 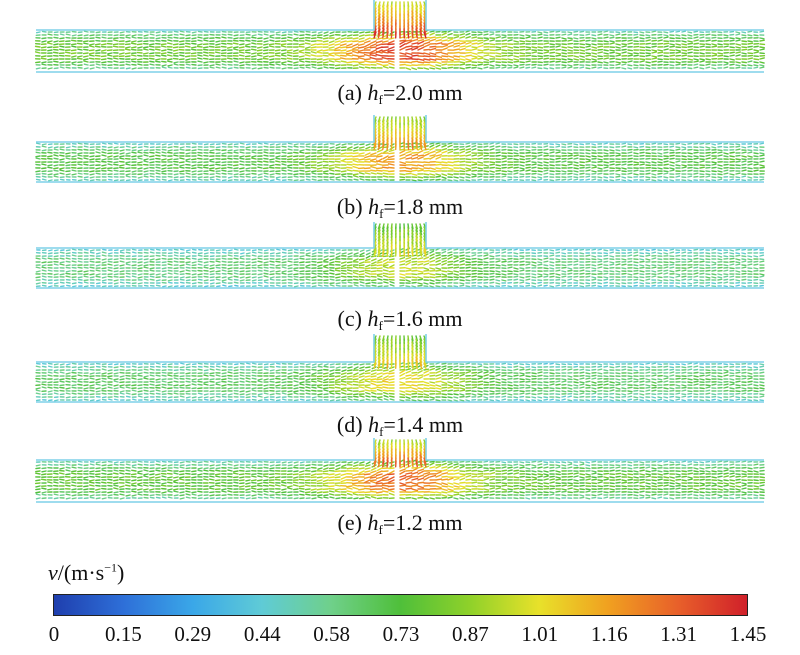 I want to click on colorbar-tick-label: 1.31, so click(x=678, y=634).